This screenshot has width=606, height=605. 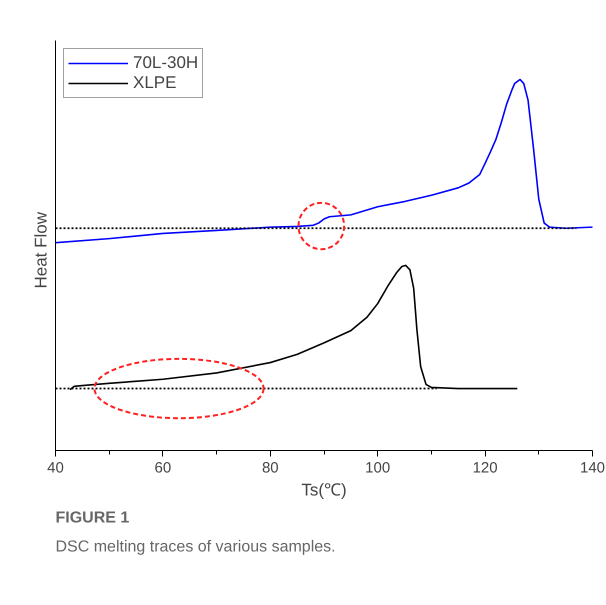 What do you see at coordinates (324, 490) in the screenshot?
I see `x-axis-title: Ts(℃)` at bounding box center [324, 490].